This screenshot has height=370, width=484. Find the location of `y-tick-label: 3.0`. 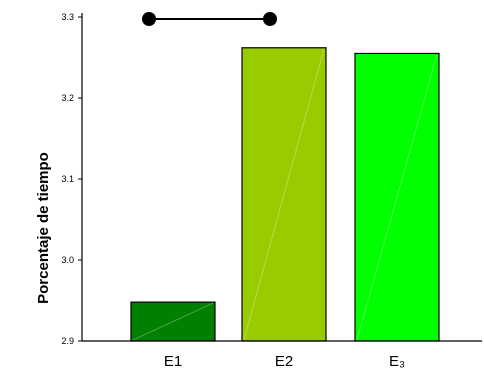

y-tick-label: 3.0 is located at coordinates (67, 260).